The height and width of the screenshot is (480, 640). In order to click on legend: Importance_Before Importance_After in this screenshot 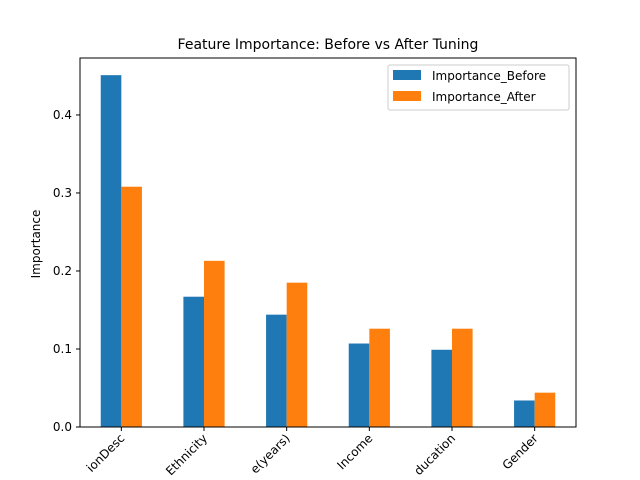, I will do `click(478, 87)`.